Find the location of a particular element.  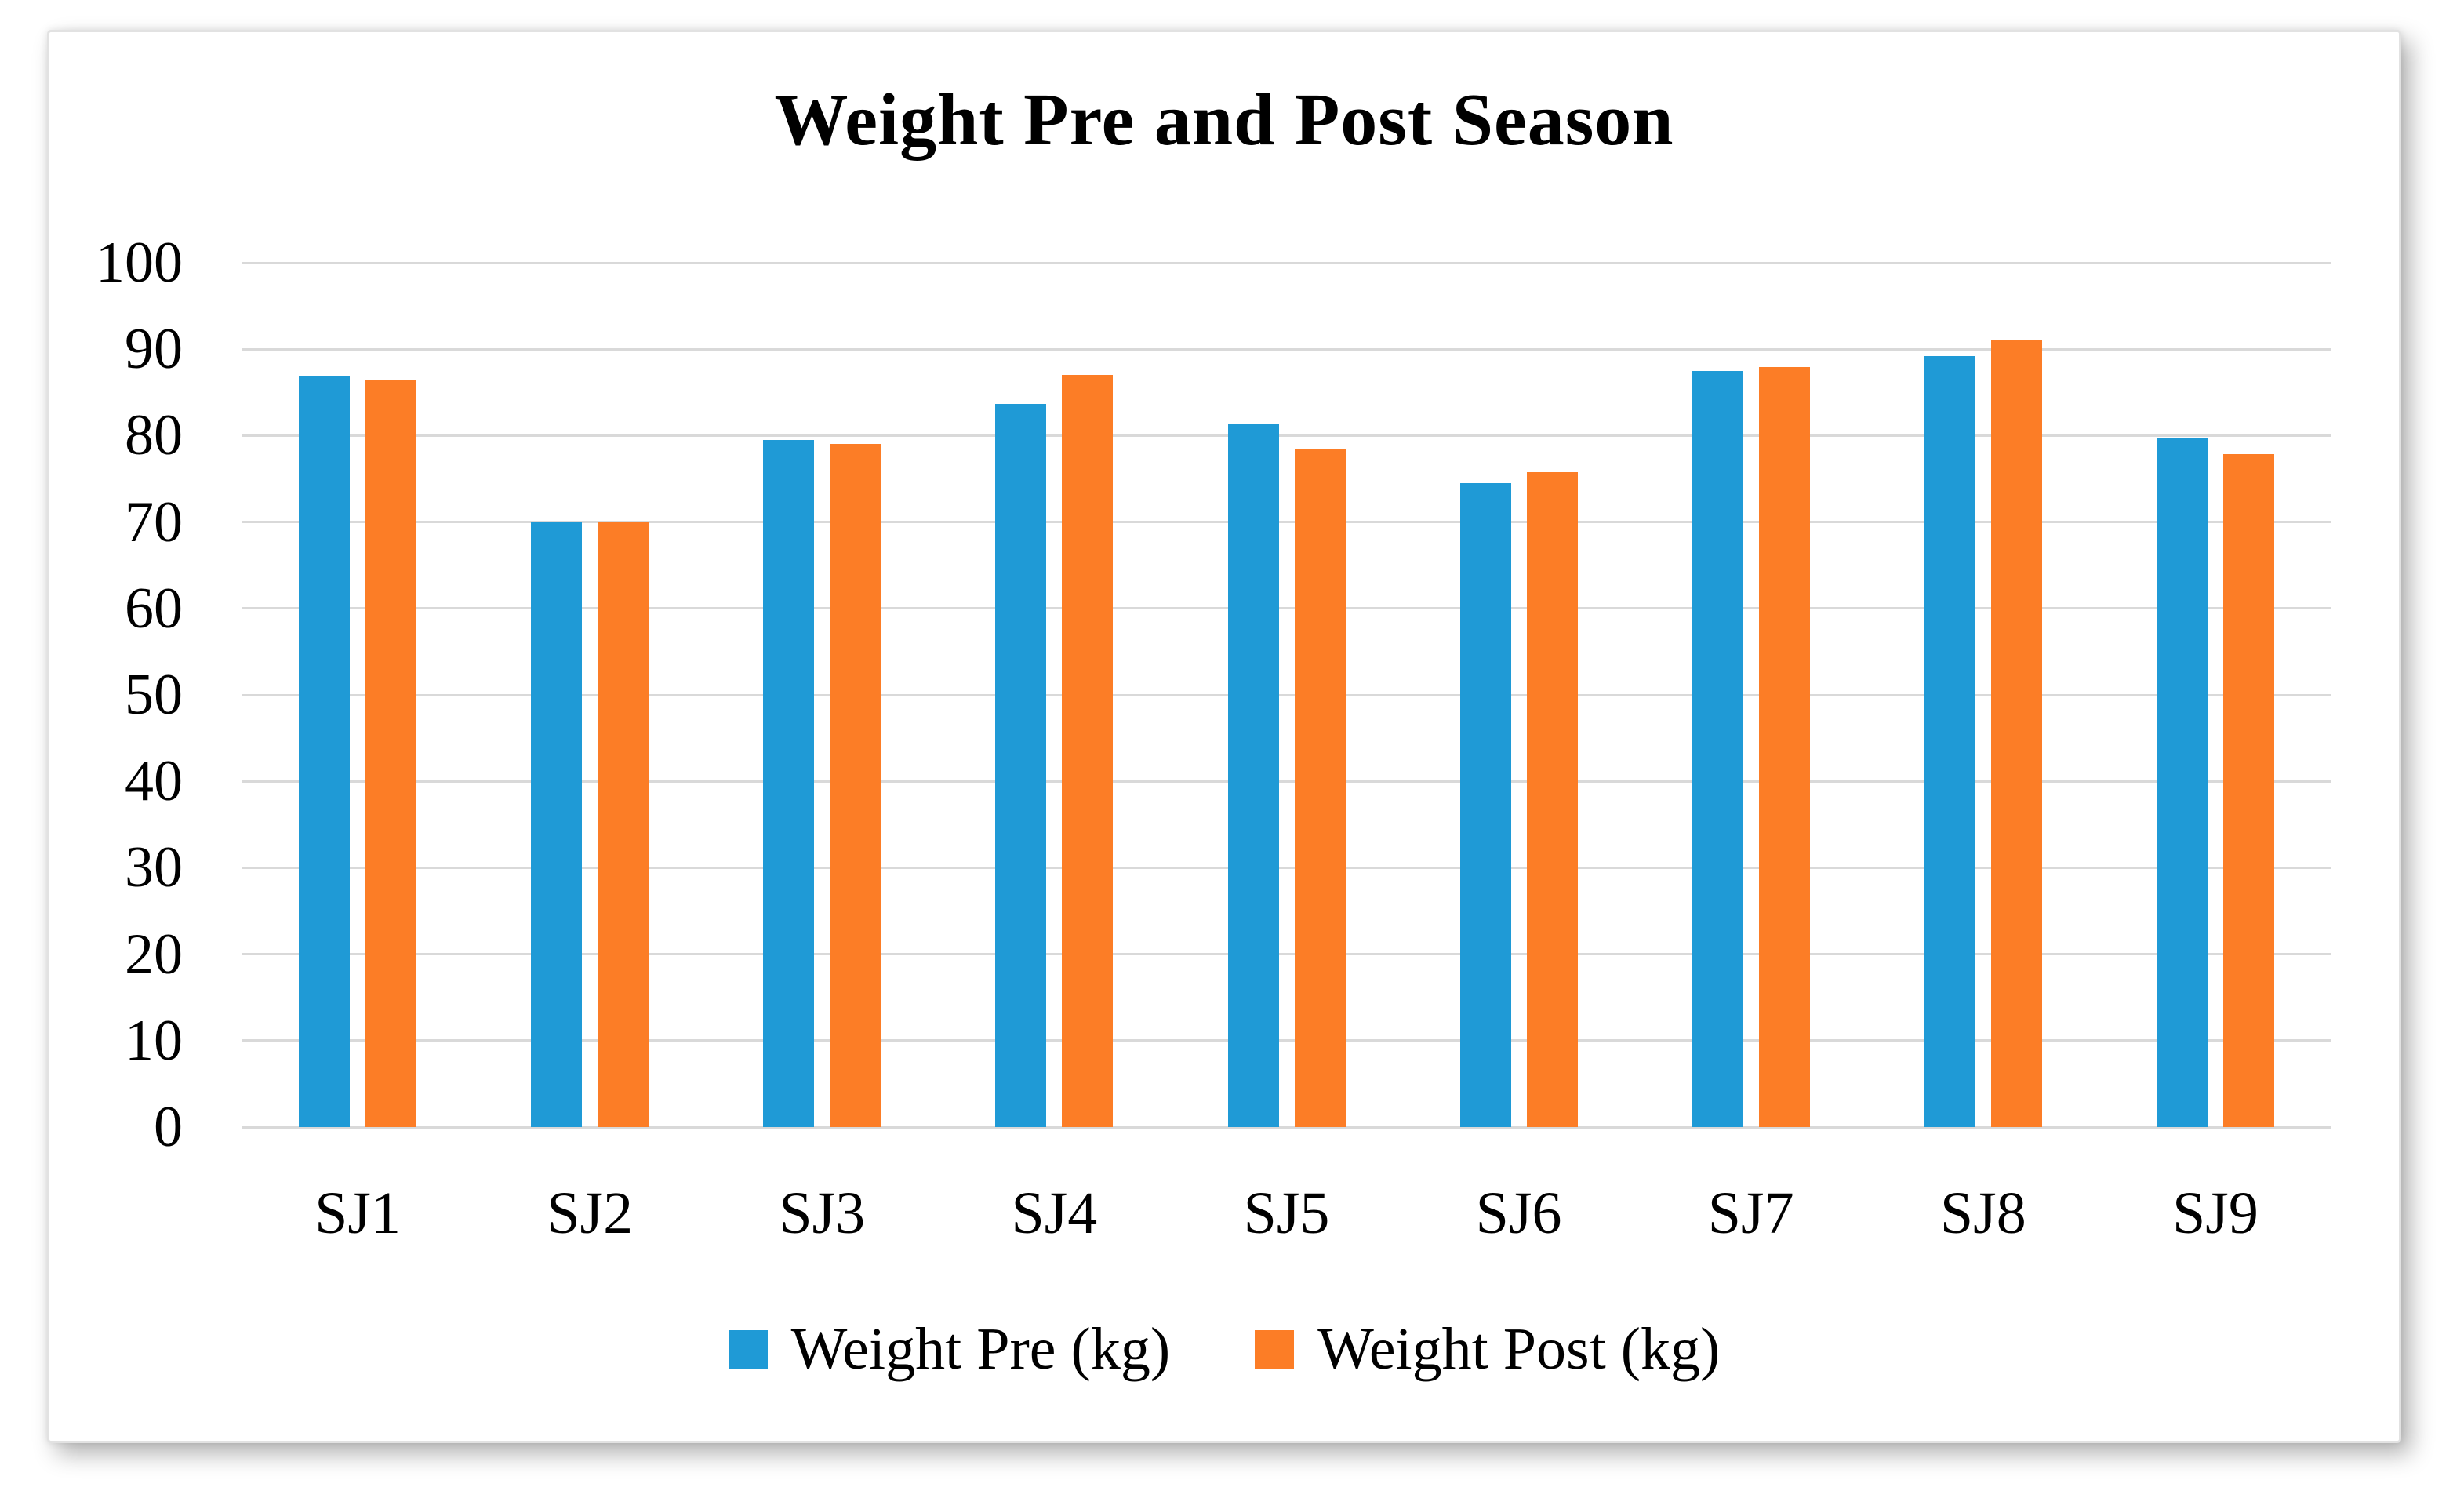

x-label-sj2: SJ2 is located at coordinates (590, 1213).